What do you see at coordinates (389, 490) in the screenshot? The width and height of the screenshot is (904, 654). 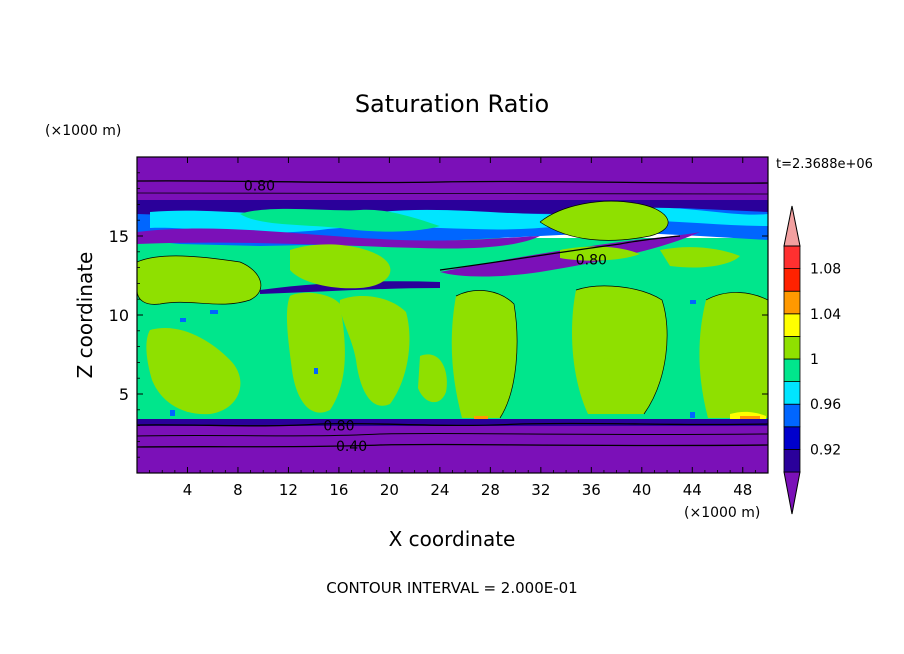 I see `x-tick-label: 20` at bounding box center [389, 490].